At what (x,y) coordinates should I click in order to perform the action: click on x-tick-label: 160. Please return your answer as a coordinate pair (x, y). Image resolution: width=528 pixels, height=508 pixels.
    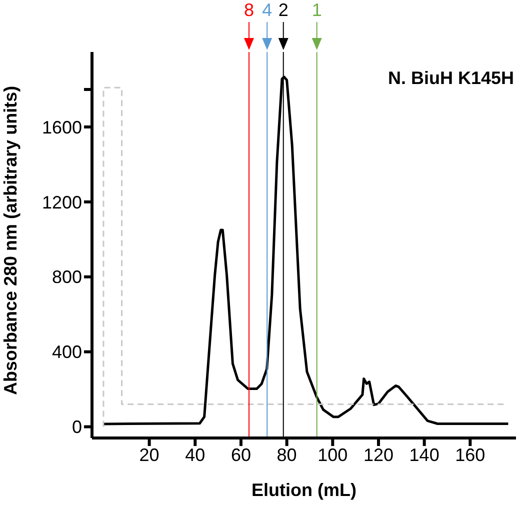
    Looking at the image, I should click on (470, 454).